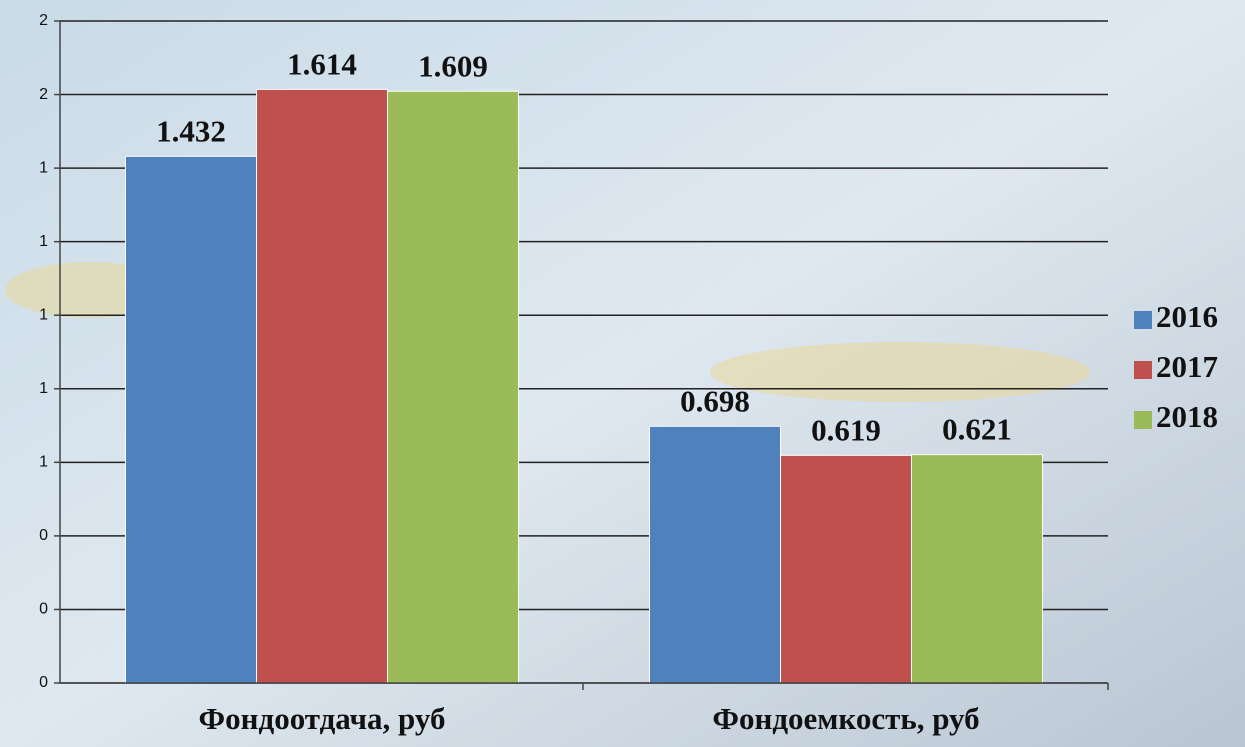 The image size is (1245, 747). Describe the element at coordinates (715, 400) in the screenshot. I see `data-label: 0.698` at that location.